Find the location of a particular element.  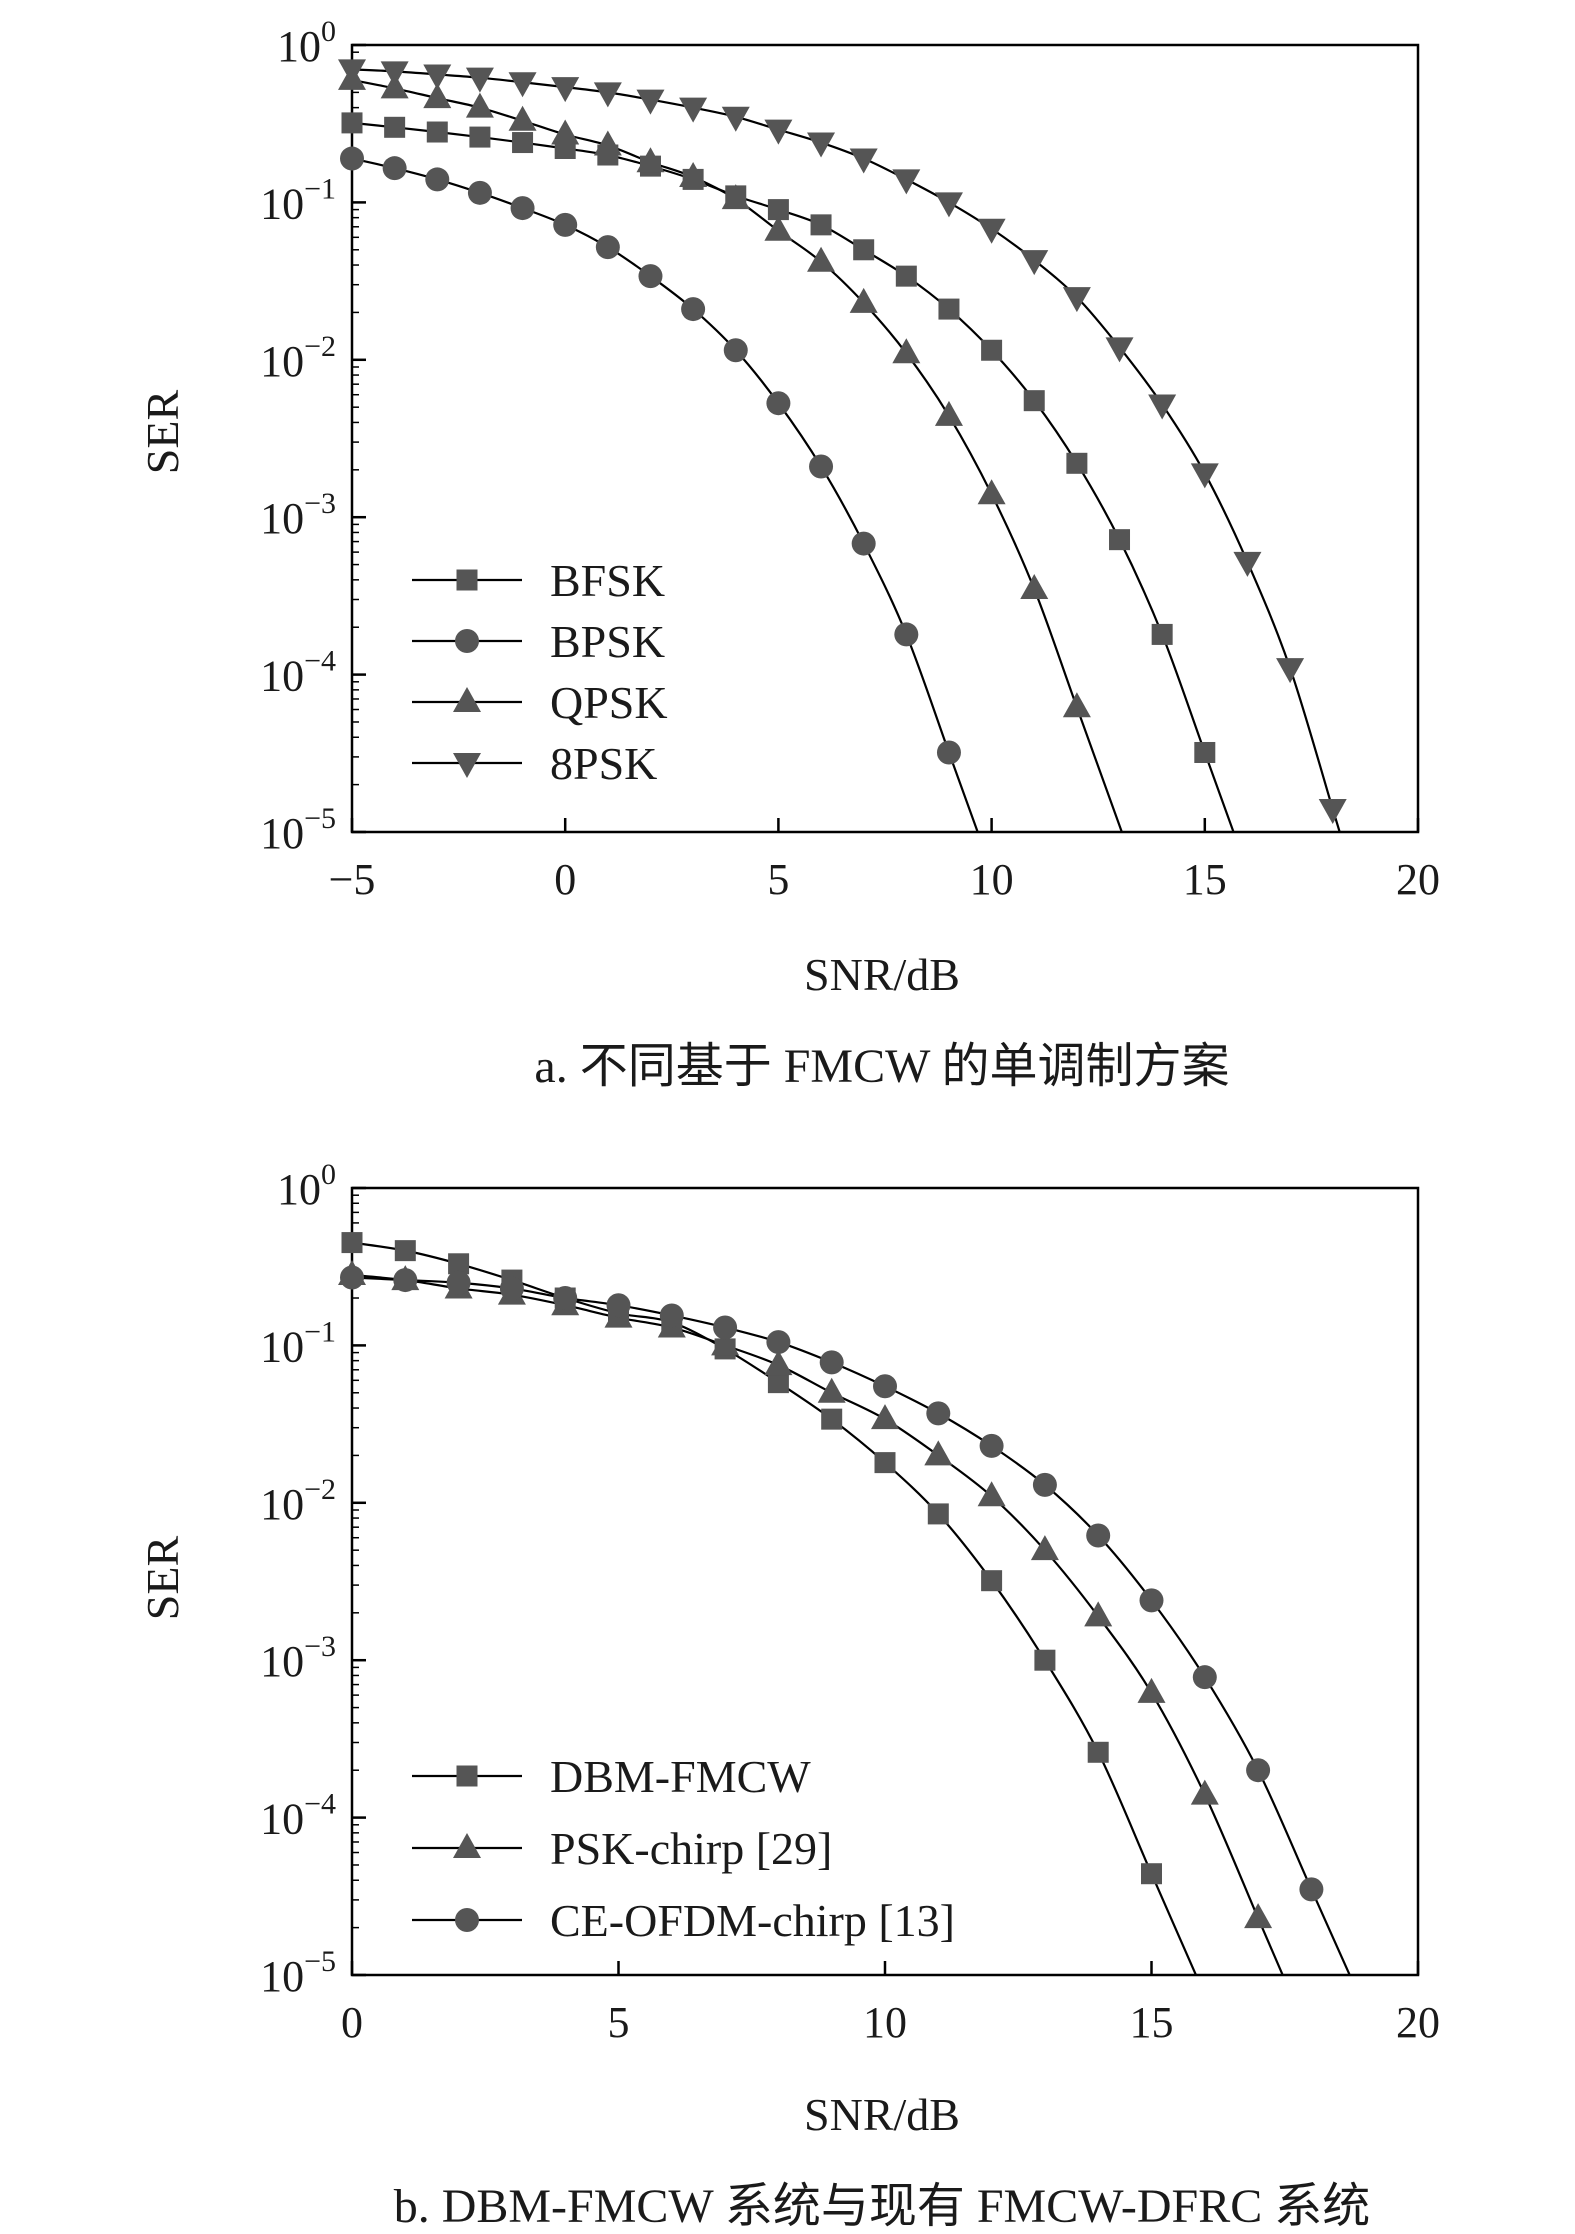

chart-a-xtick-label: 10 is located at coordinates (992, 879).